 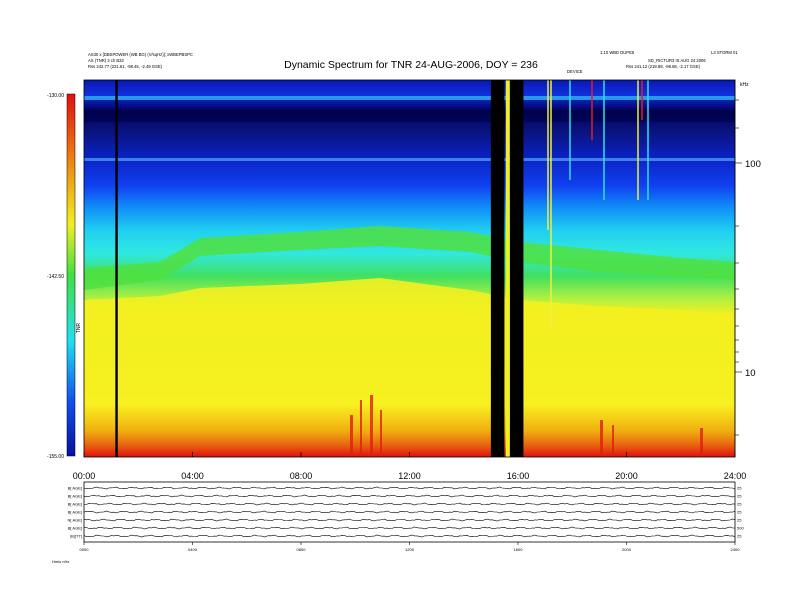 I want to click on bottom-tick-label-5: 2000, so click(x=627, y=549).